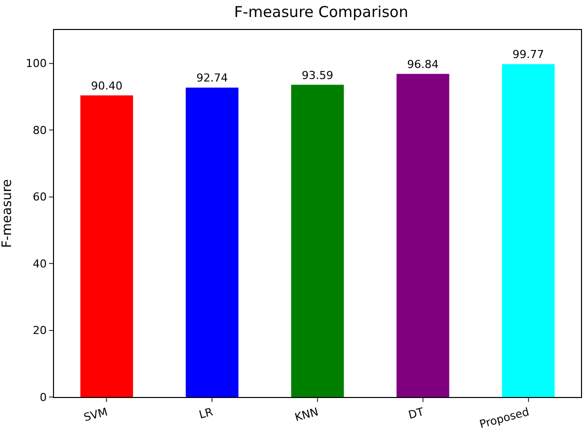 The height and width of the screenshot is (433, 584). I want to click on data-label: 99.77, so click(528, 55).